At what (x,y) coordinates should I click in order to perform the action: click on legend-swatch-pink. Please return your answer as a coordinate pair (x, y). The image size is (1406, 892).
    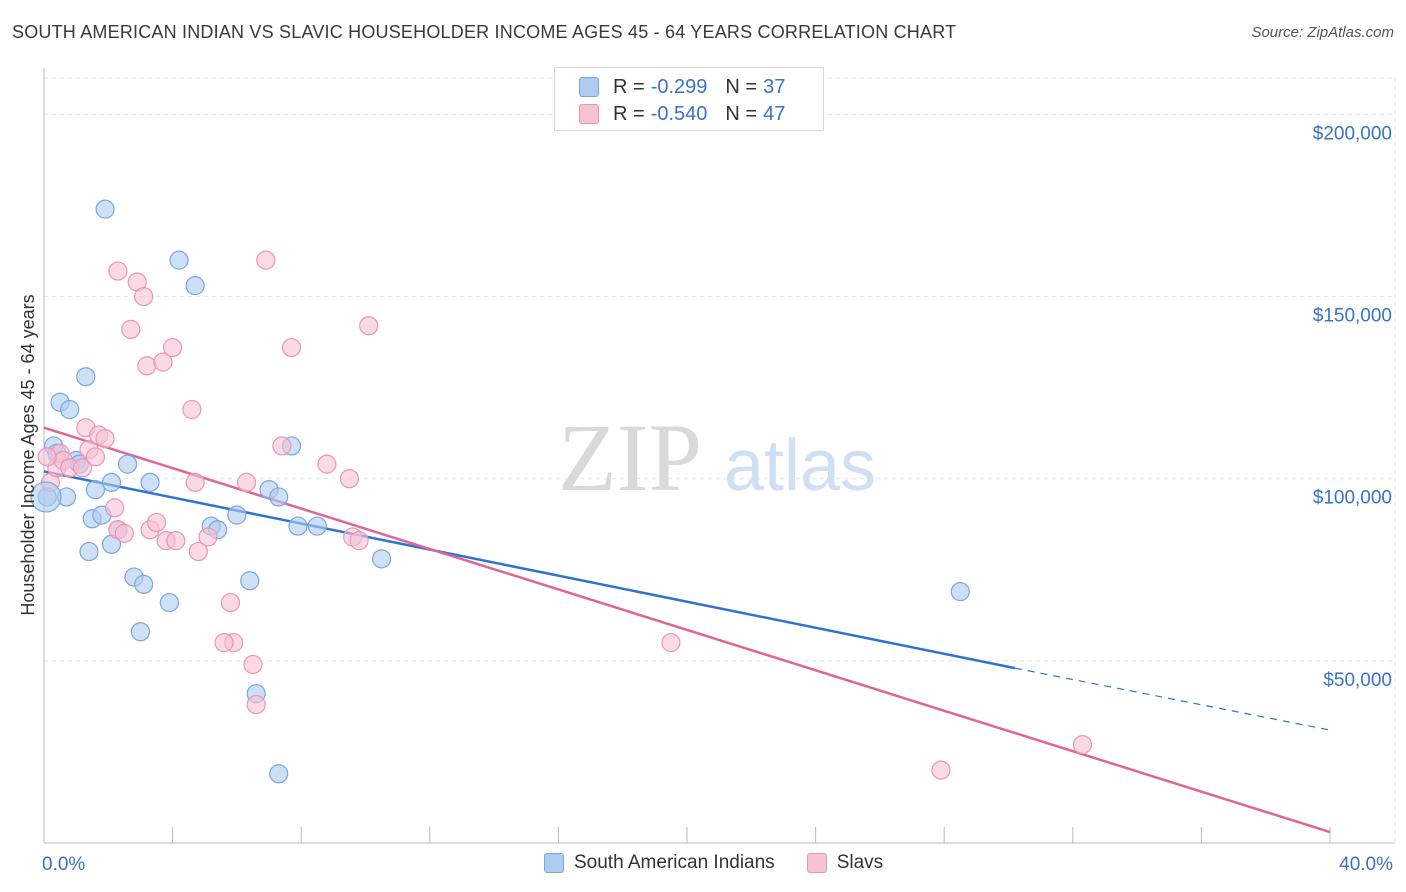
    Looking at the image, I should click on (589, 114).